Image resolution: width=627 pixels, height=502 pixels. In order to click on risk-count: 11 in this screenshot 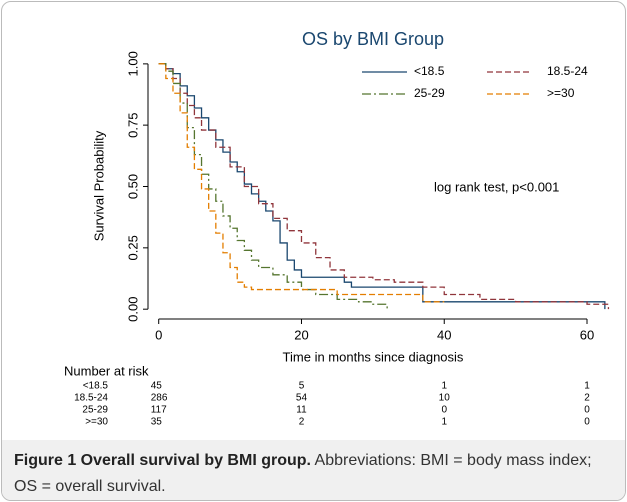, I will do `click(301, 410)`.